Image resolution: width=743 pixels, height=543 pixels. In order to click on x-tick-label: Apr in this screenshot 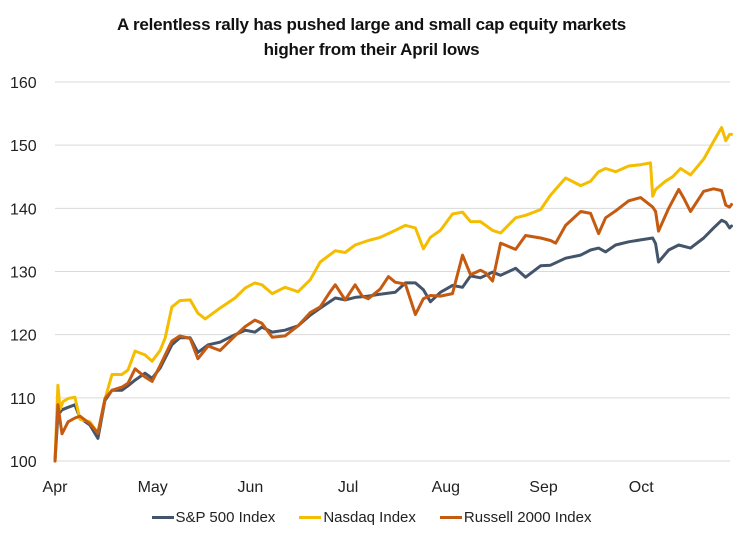, I will do `click(56, 487)`.